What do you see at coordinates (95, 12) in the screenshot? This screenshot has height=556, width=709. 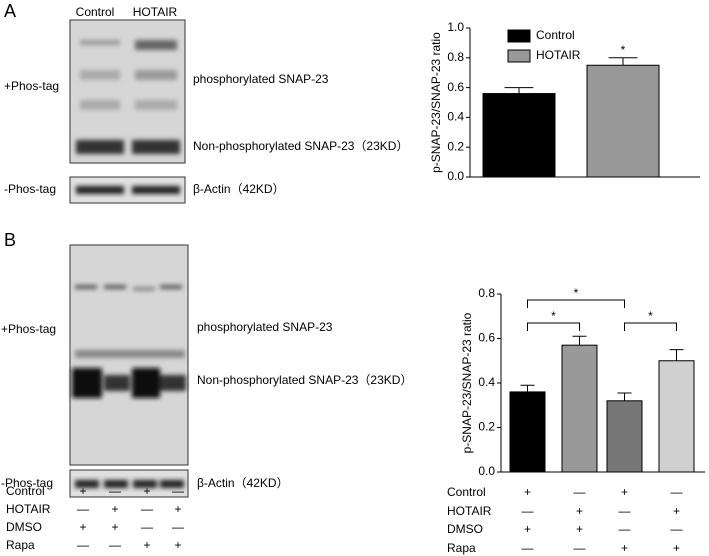 I see `lane-label: Control` at bounding box center [95, 12].